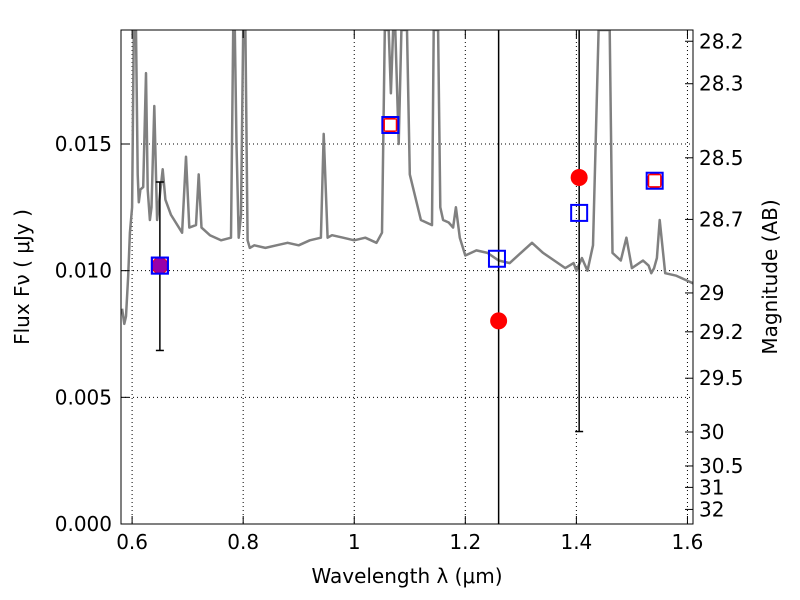 This screenshot has height=600, width=800. I want to click on mag-tick-label: 29, so click(711, 293).